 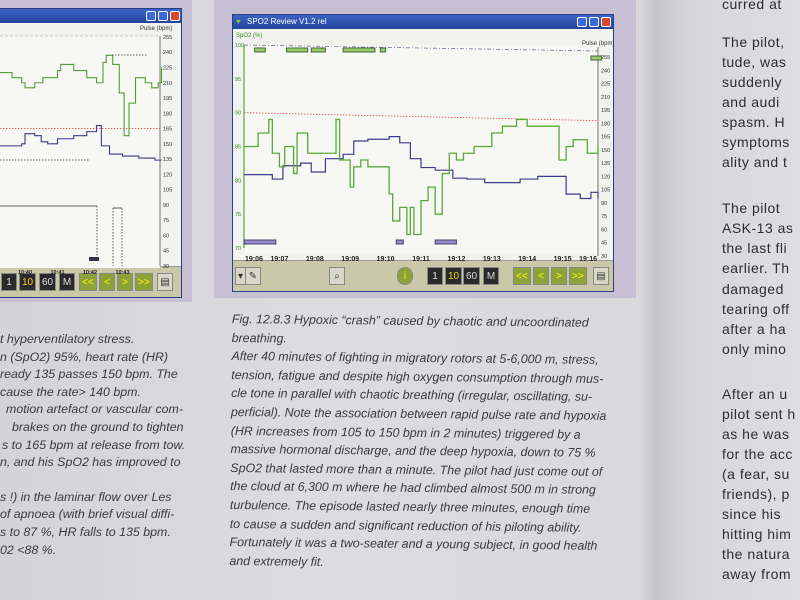 What do you see at coordinates (67, 339) in the screenshot?
I see `left-text-line: t hyperventilatory stress.` at bounding box center [67, 339].